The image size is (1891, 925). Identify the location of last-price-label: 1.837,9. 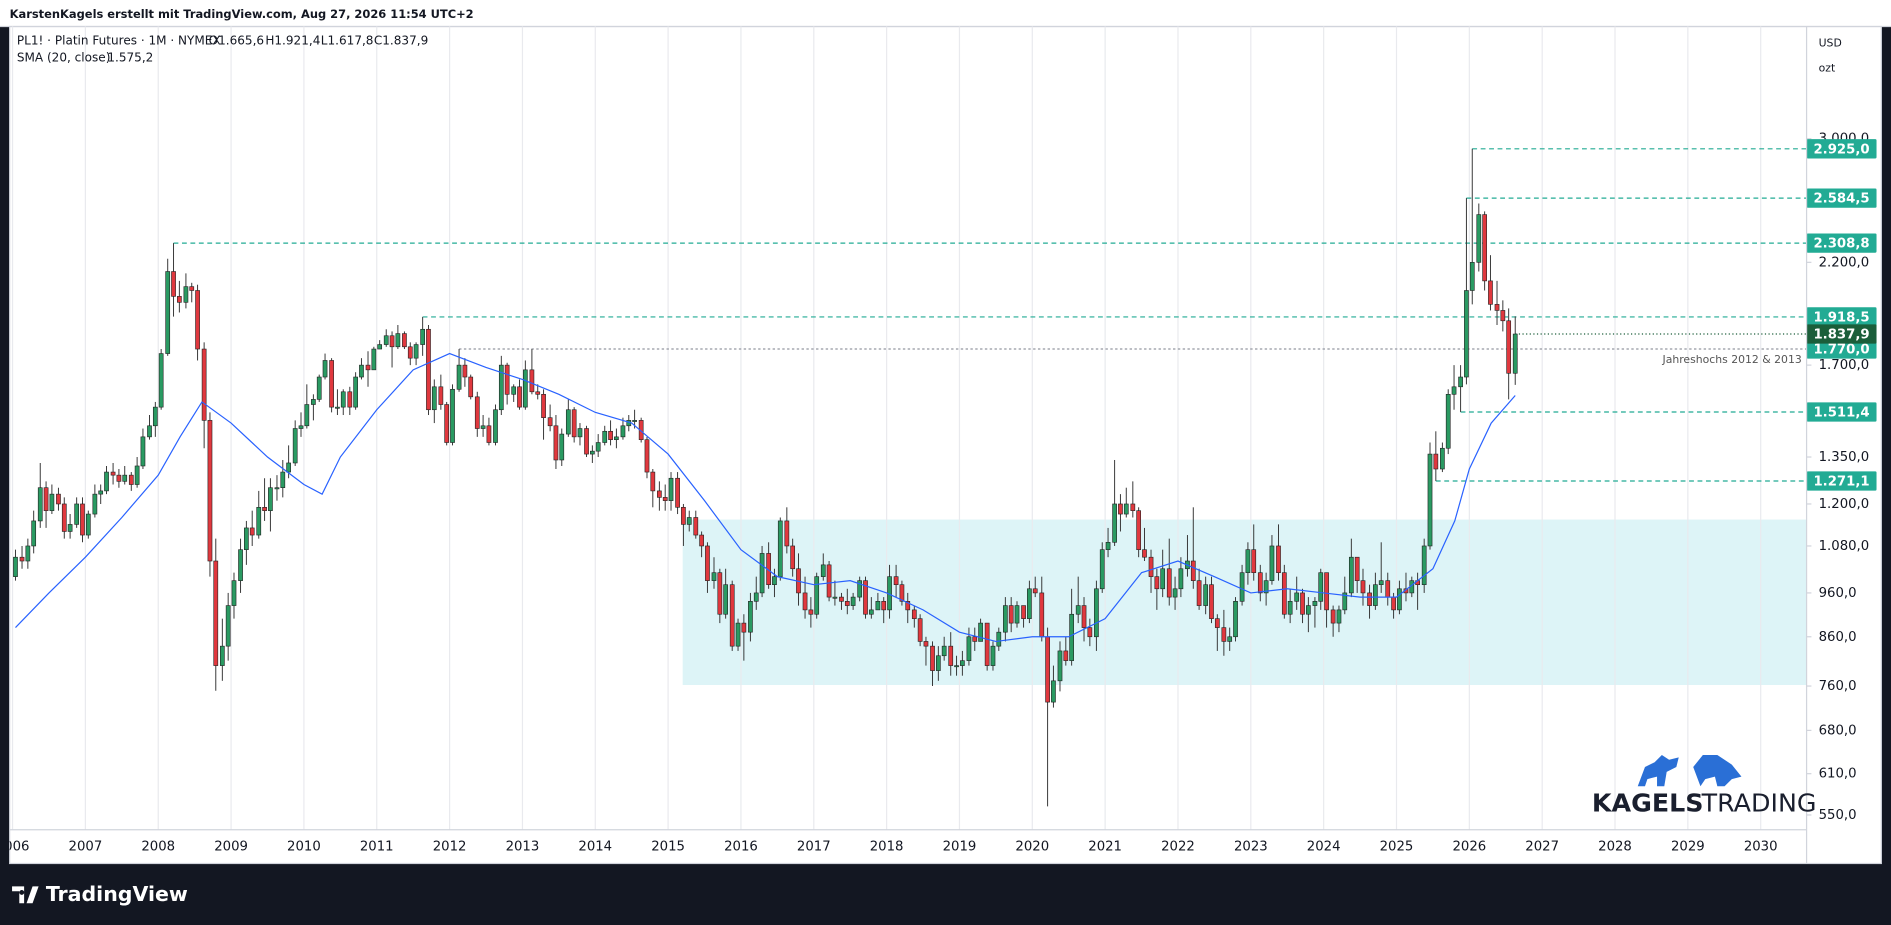
(1841, 335).